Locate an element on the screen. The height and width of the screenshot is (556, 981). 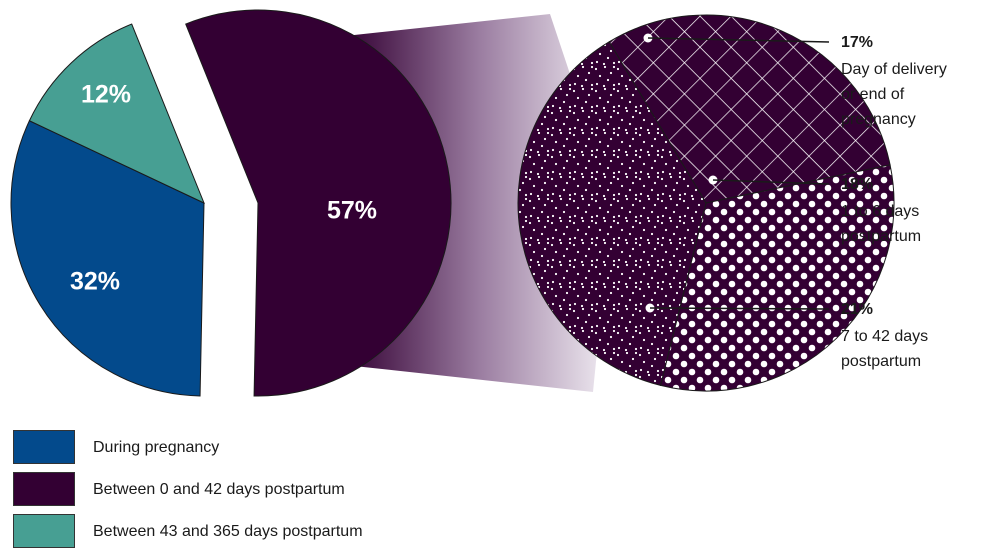
pie-label-postpartum-0-42: 57% is located at coordinates (352, 211).